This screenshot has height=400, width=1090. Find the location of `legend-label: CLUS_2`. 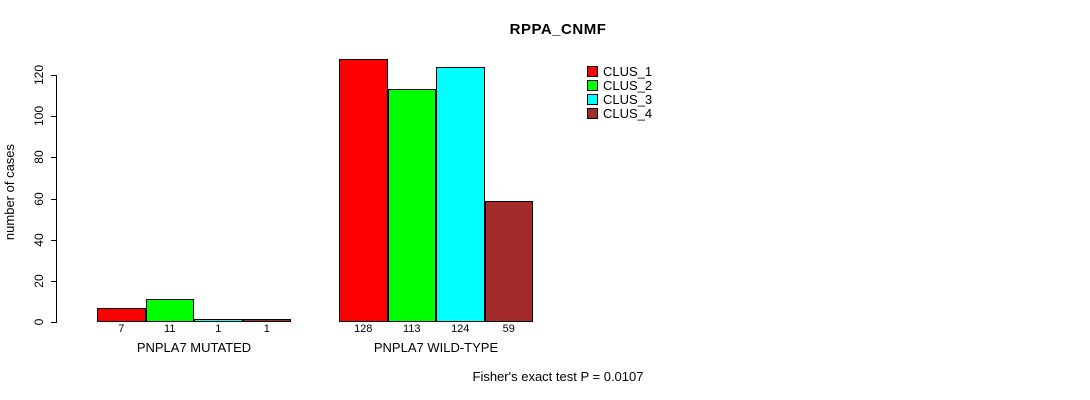

legend-label: CLUS_2 is located at coordinates (628, 85).